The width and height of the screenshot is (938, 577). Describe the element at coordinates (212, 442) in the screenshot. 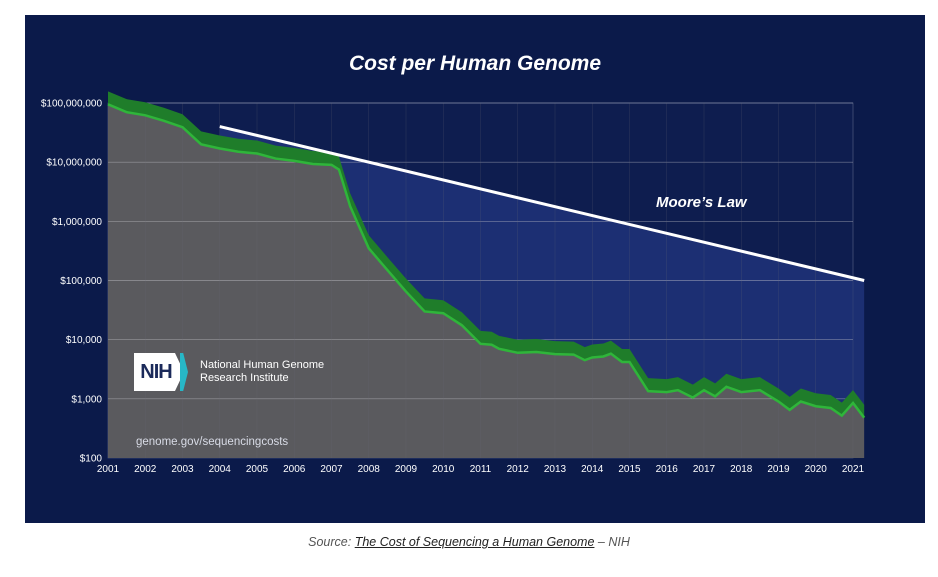

I see `source-url: genome.gov/sequencingcosts` at that location.